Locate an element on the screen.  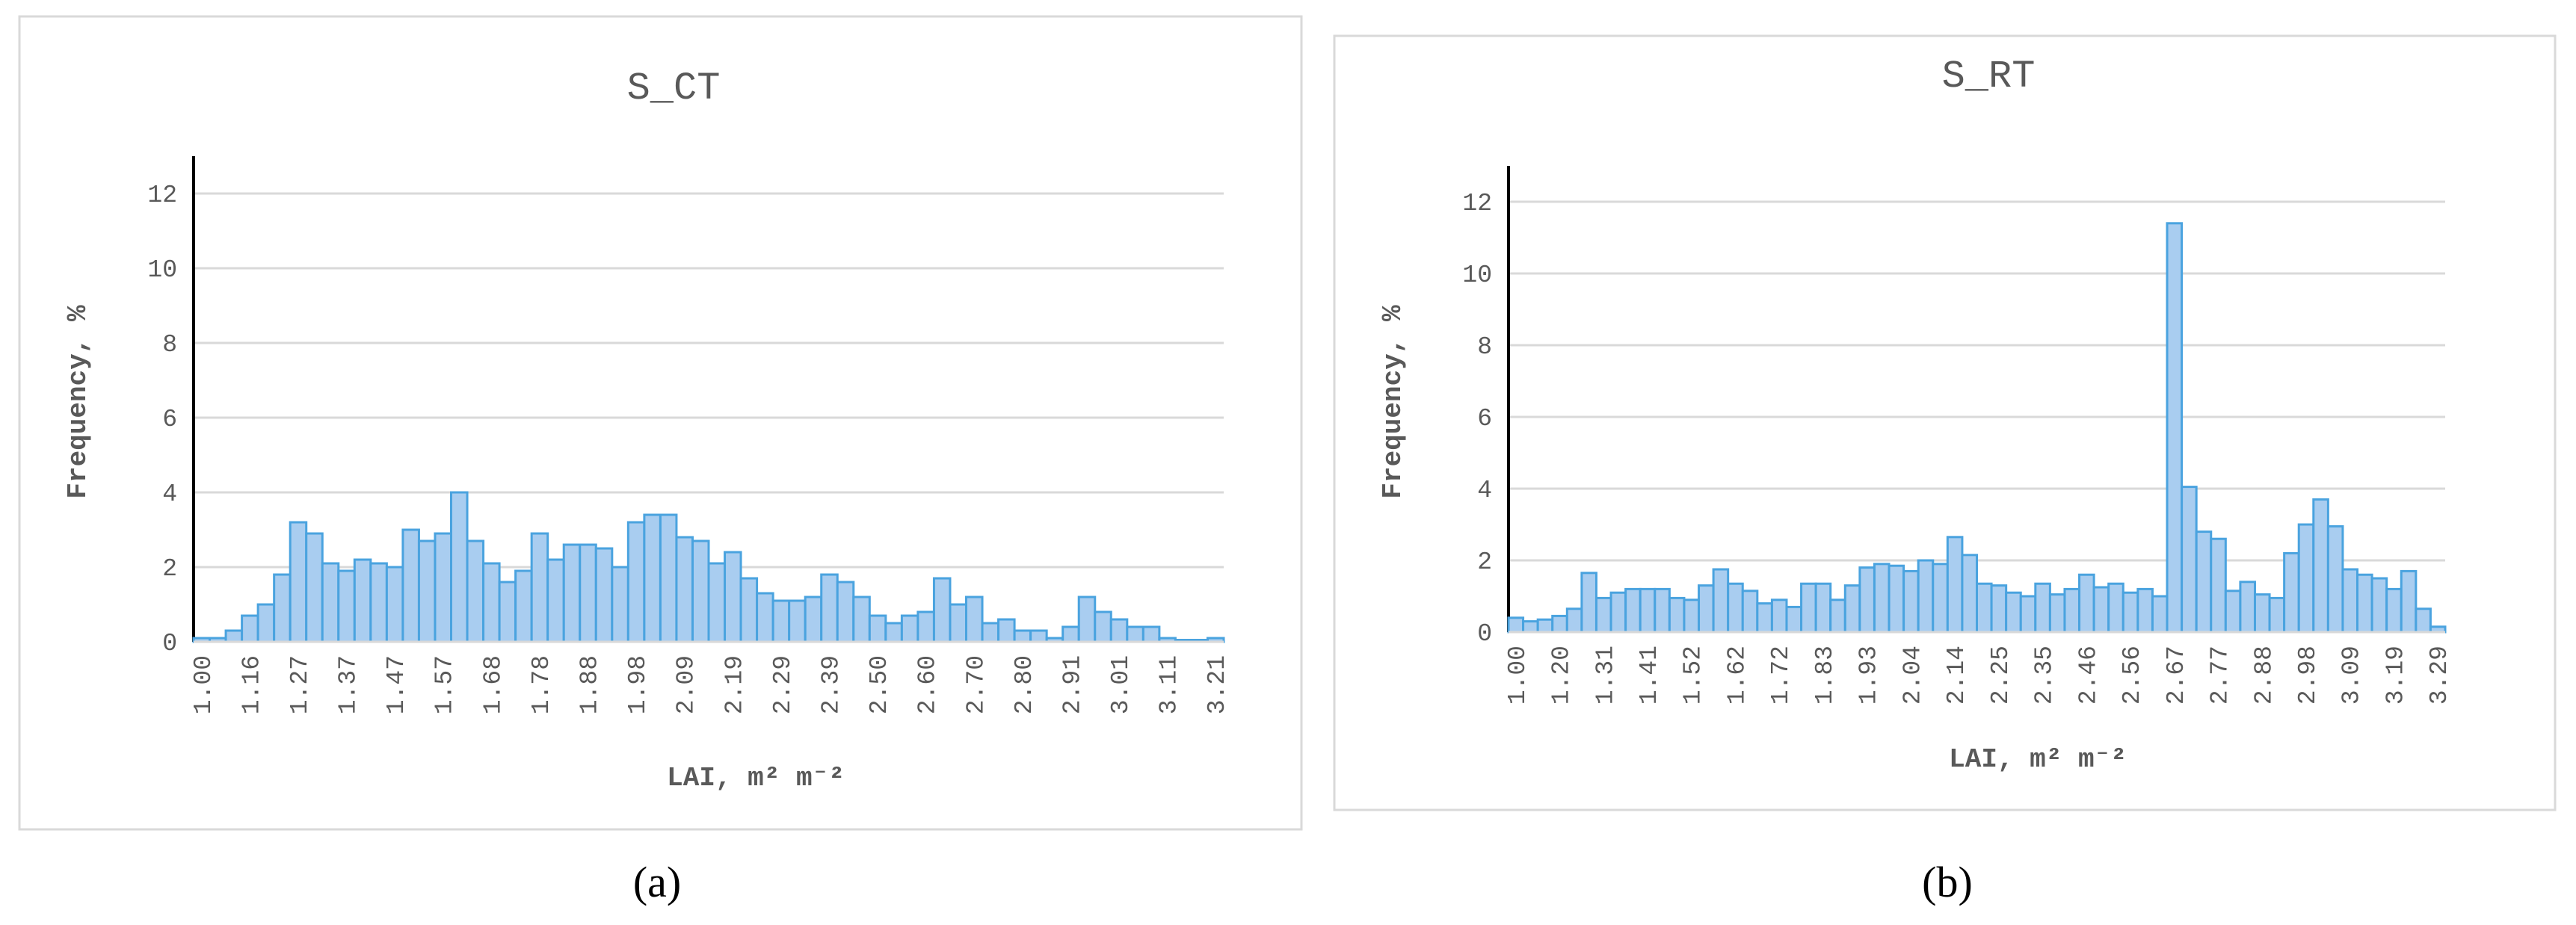
x-tick-label: 2.35 is located at coordinates (2045, 676).